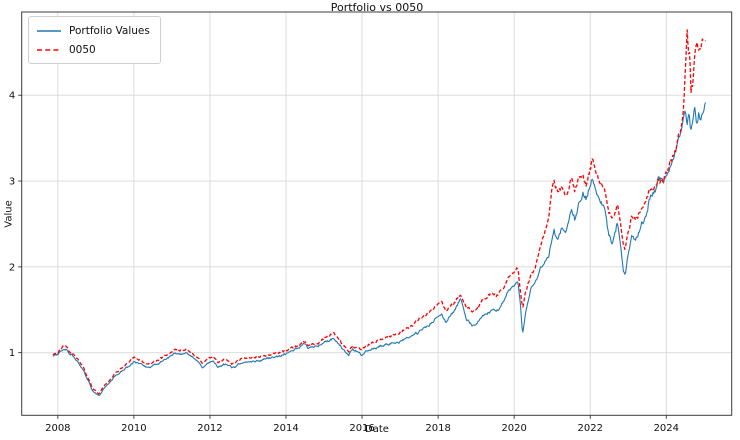 The width and height of the screenshot is (740, 440). I want to click on x-tick-label: 2008, so click(57, 428).